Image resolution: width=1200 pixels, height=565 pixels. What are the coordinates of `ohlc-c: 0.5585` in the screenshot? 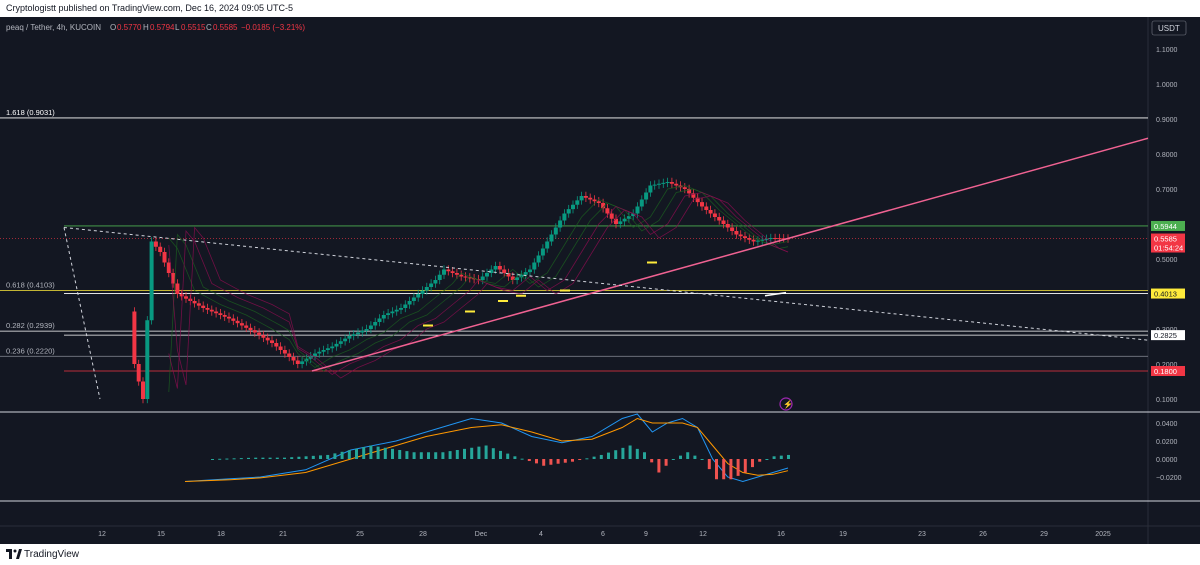 It's located at (225, 27).